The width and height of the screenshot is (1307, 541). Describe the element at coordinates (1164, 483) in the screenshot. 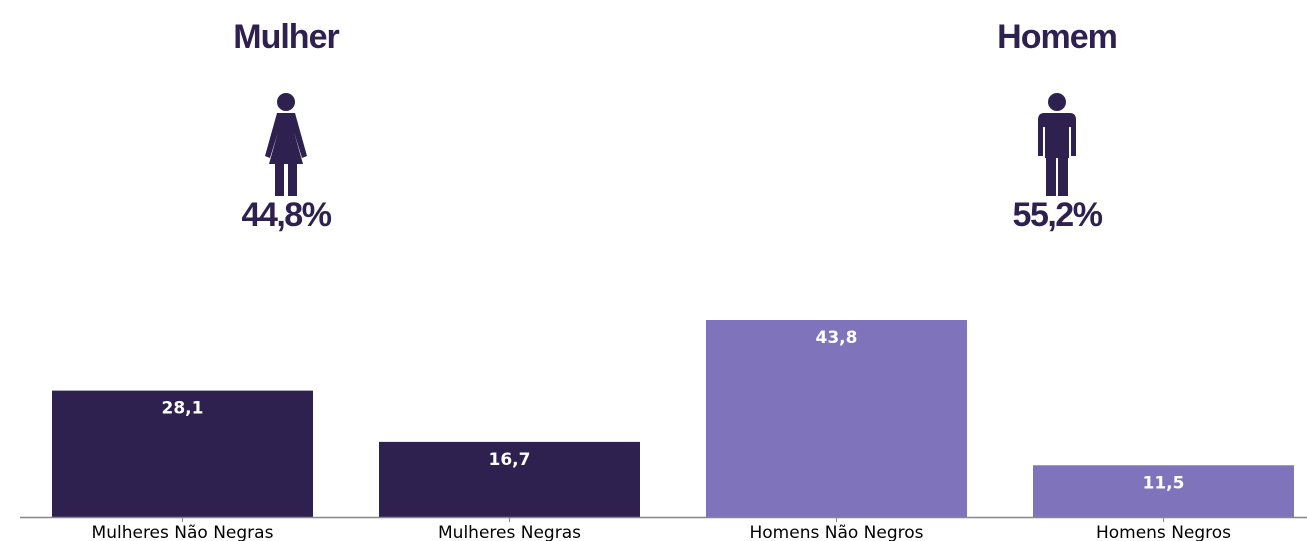

I see `bar-value-label-3: 11,5` at that location.